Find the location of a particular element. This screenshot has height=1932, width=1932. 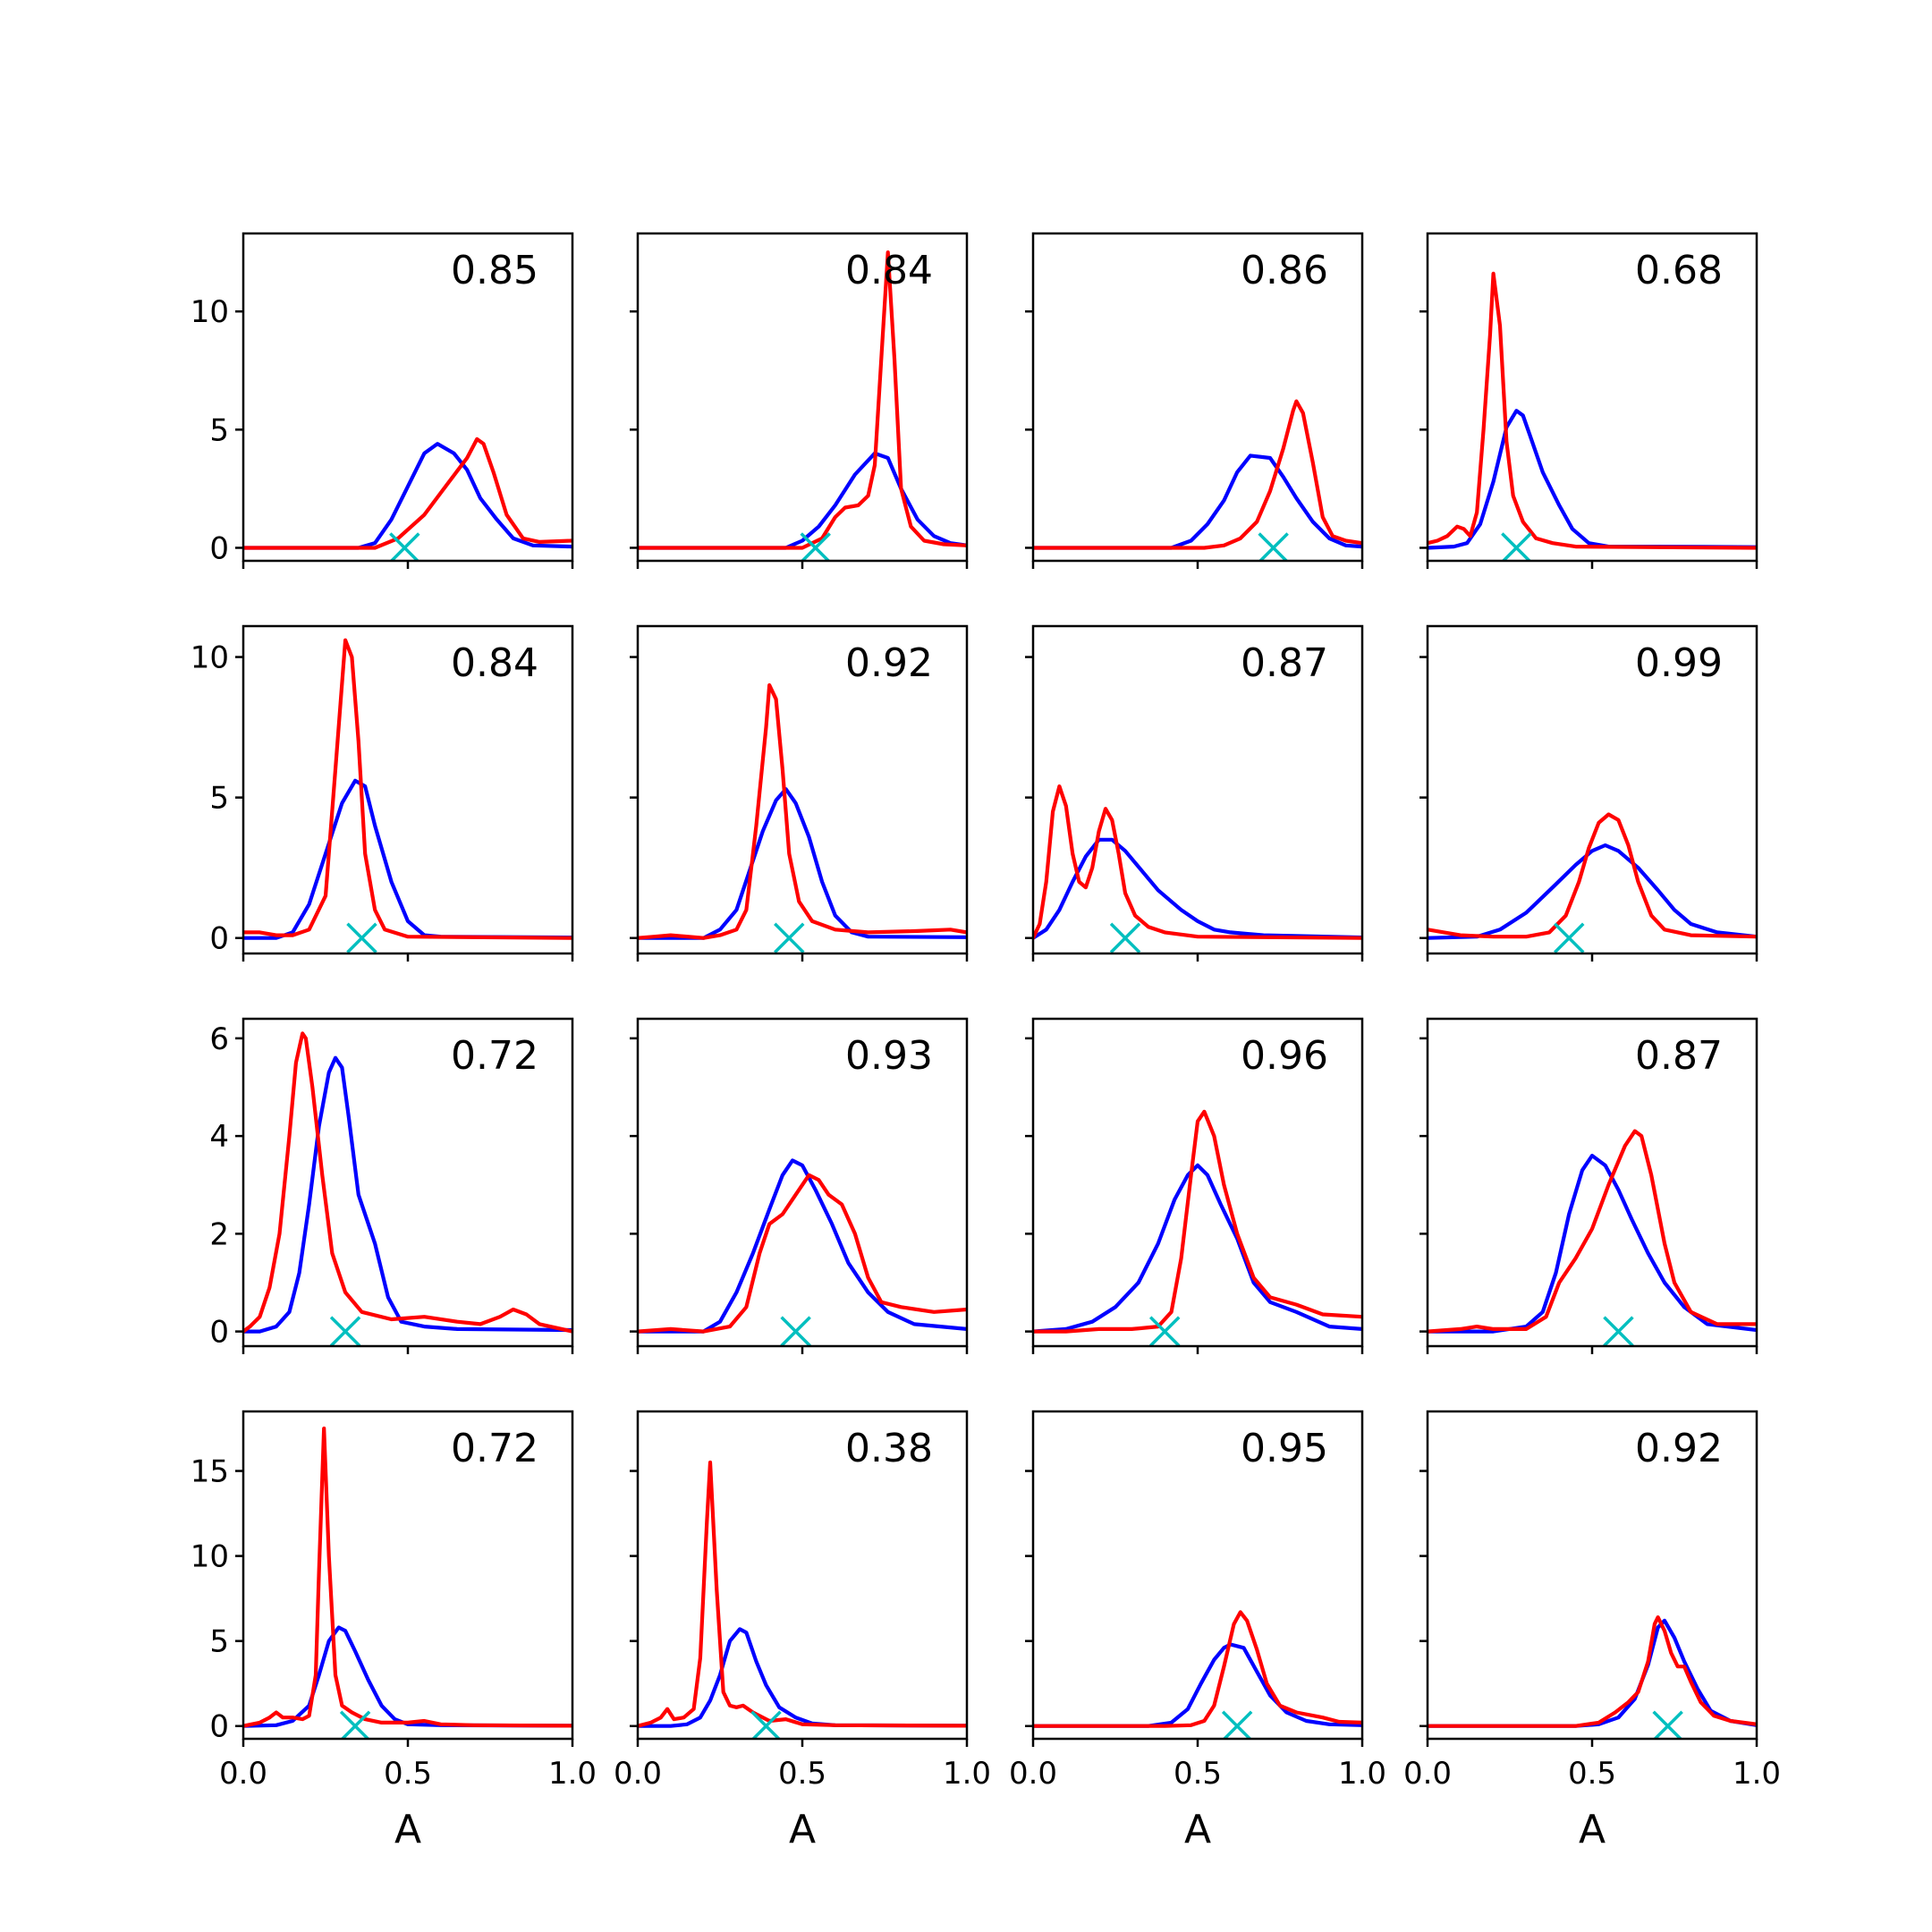

panel-value-label: 0.86 is located at coordinates (1284, 270).